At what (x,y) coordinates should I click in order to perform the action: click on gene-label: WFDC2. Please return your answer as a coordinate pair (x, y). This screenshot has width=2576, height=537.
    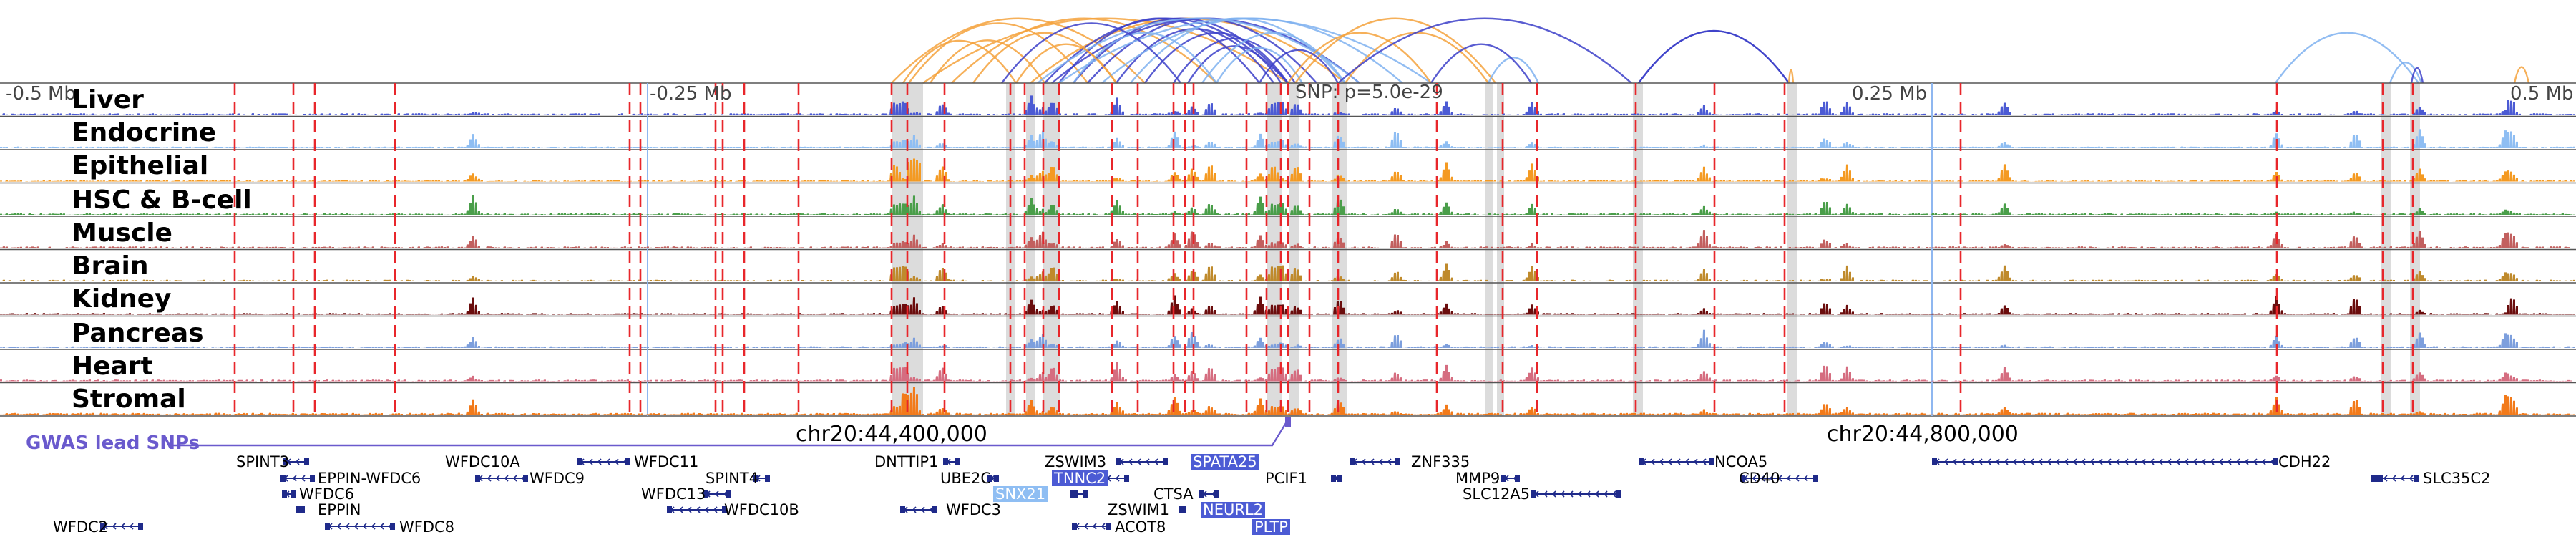
    Looking at the image, I should click on (81, 527).